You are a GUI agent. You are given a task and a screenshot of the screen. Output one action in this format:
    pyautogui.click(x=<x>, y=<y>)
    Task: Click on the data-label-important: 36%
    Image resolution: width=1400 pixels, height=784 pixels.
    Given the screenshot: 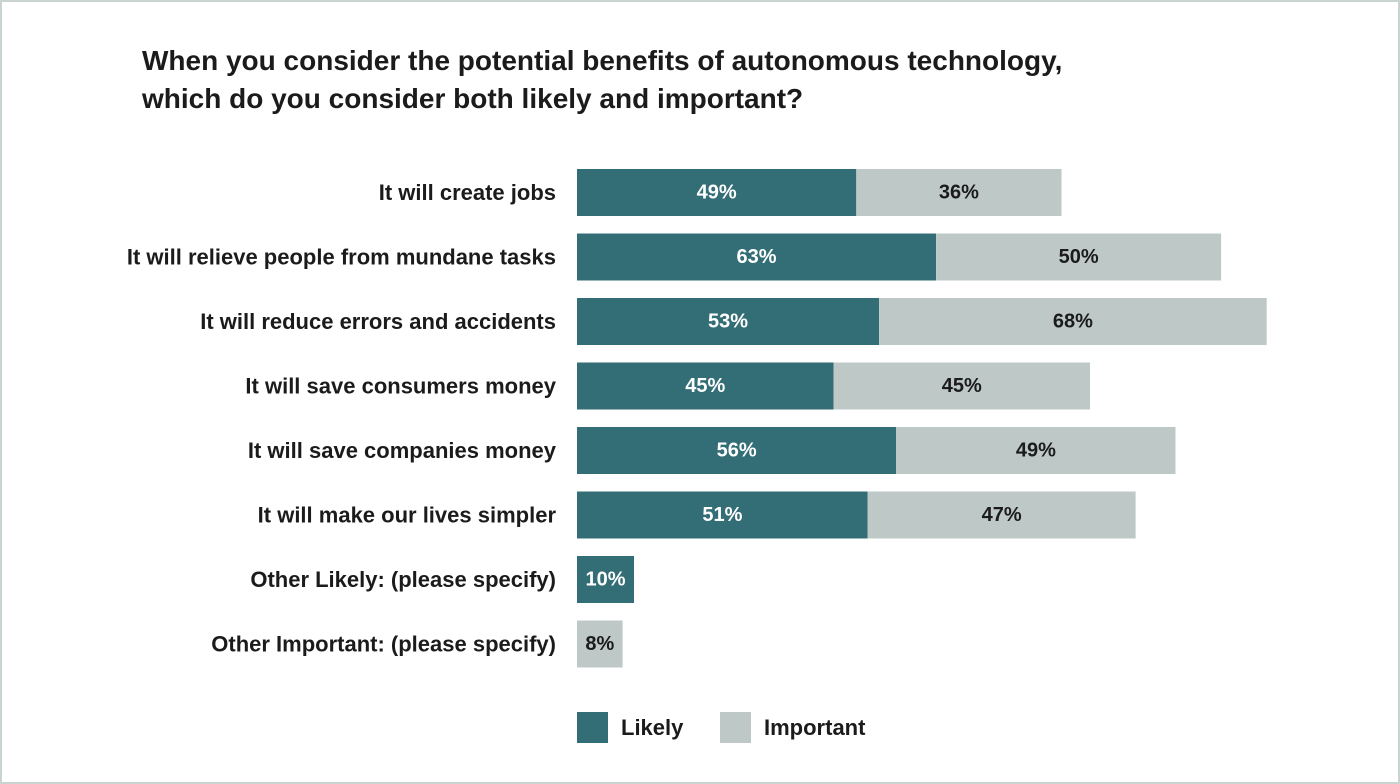 What is the action you would take?
    pyautogui.click(x=959, y=193)
    